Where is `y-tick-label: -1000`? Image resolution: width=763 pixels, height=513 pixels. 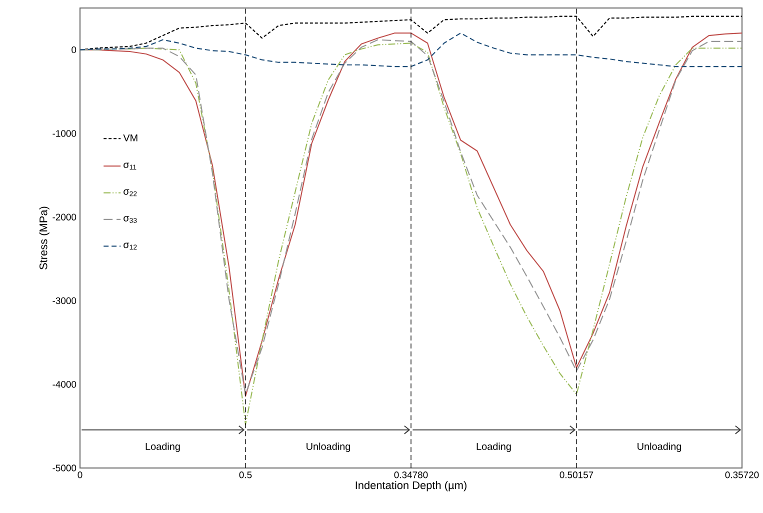
y-tick-label: -1000 is located at coordinates (64, 133).